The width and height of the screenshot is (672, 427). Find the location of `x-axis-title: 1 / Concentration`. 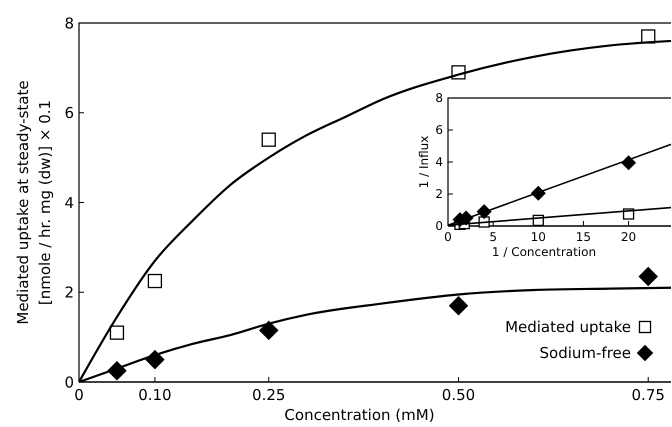

x-axis-title: 1 / Concentration is located at coordinates (544, 252).